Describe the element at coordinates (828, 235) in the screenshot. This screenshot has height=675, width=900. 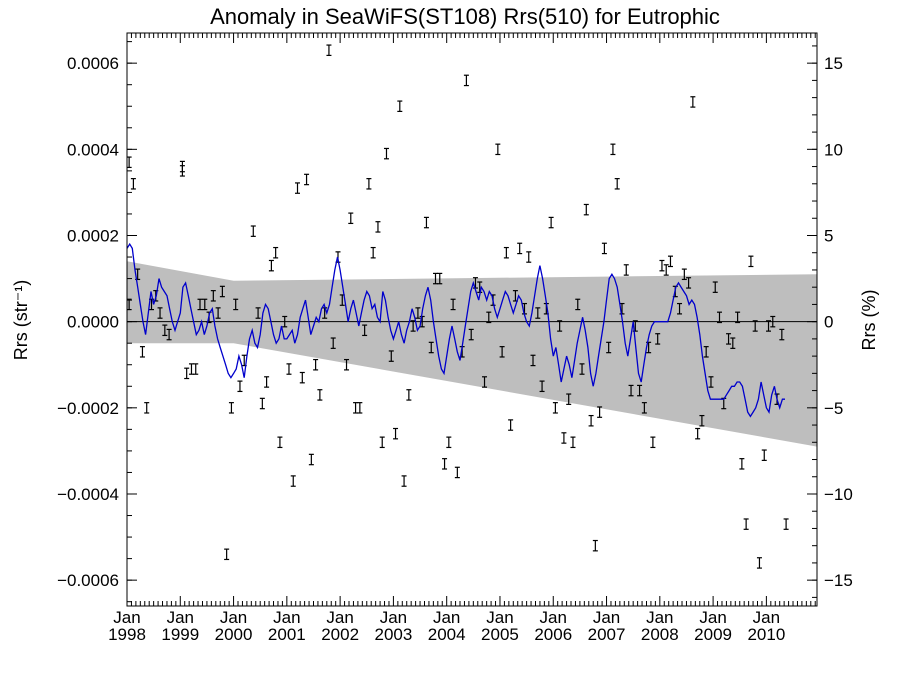
I see `y-tick-label-right: 5` at that location.